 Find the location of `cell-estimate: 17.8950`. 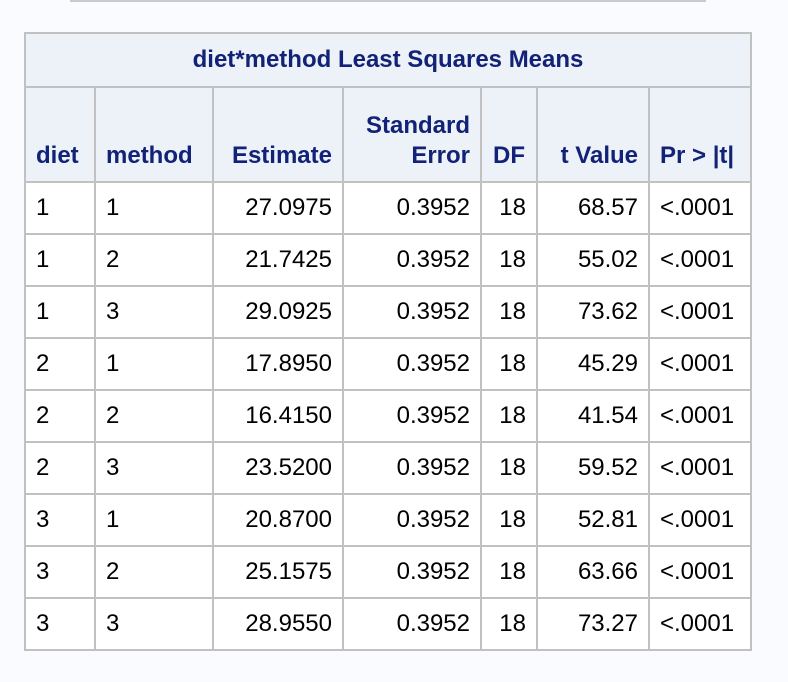

cell-estimate: 17.8950 is located at coordinates (278, 364).